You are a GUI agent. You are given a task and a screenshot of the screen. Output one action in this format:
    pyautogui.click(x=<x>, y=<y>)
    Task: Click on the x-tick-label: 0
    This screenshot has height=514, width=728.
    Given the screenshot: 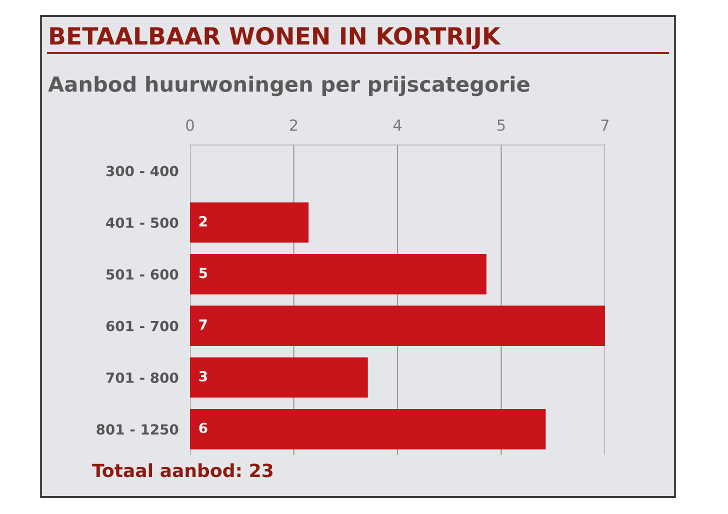 What is the action you would take?
    pyautogui.click(x=190, y=125)
    